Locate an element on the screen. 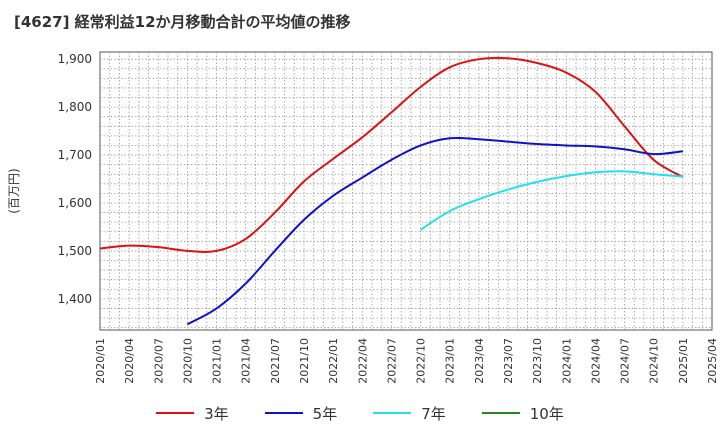  y-tick-label: 1,900 is located at coordinates (75, 59).